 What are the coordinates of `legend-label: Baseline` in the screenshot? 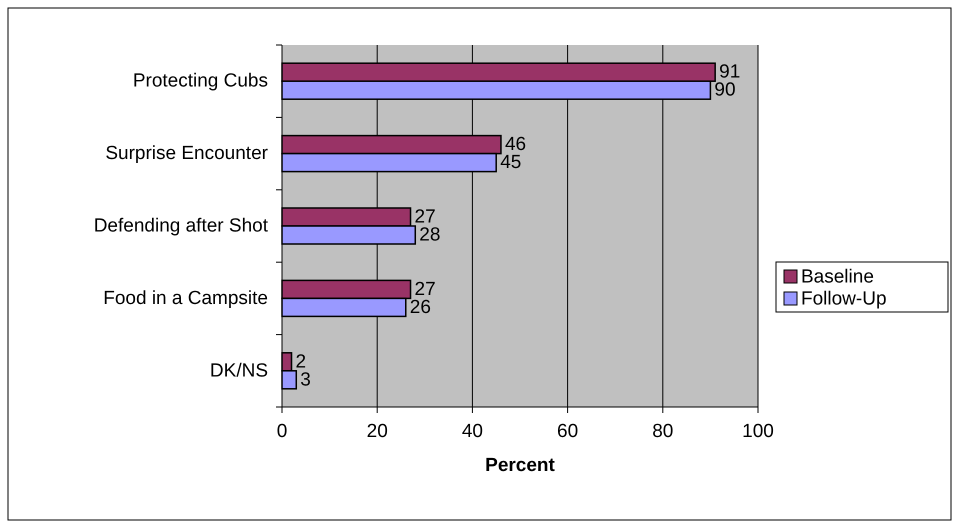 It's located at (837, 277).